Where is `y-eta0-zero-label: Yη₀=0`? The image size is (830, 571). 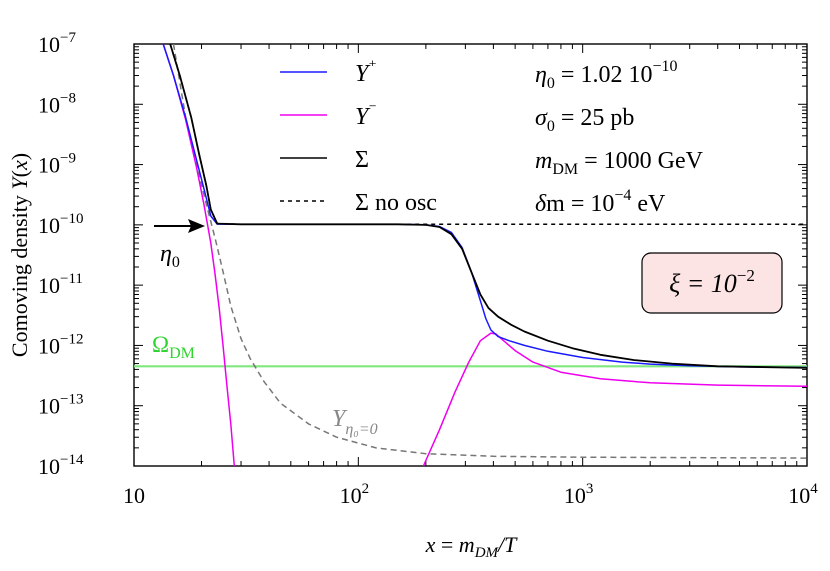
y-eta0-zero-label: Yη₀=0 is located at coordinates (355, 422).